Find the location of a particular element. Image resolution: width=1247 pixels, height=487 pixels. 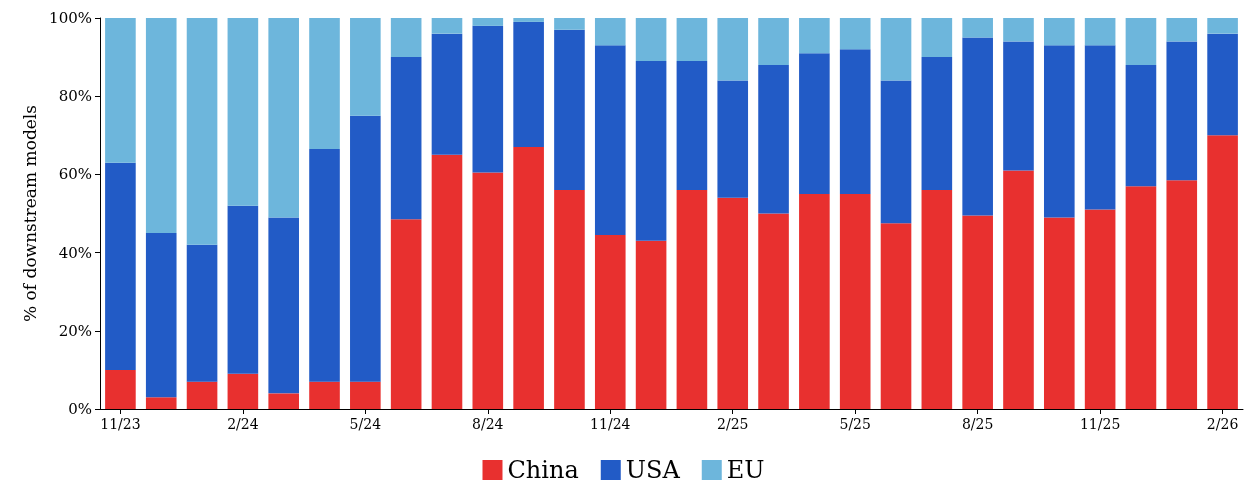

x-tick-label: 5/24 is located at coordinates (365, 424).